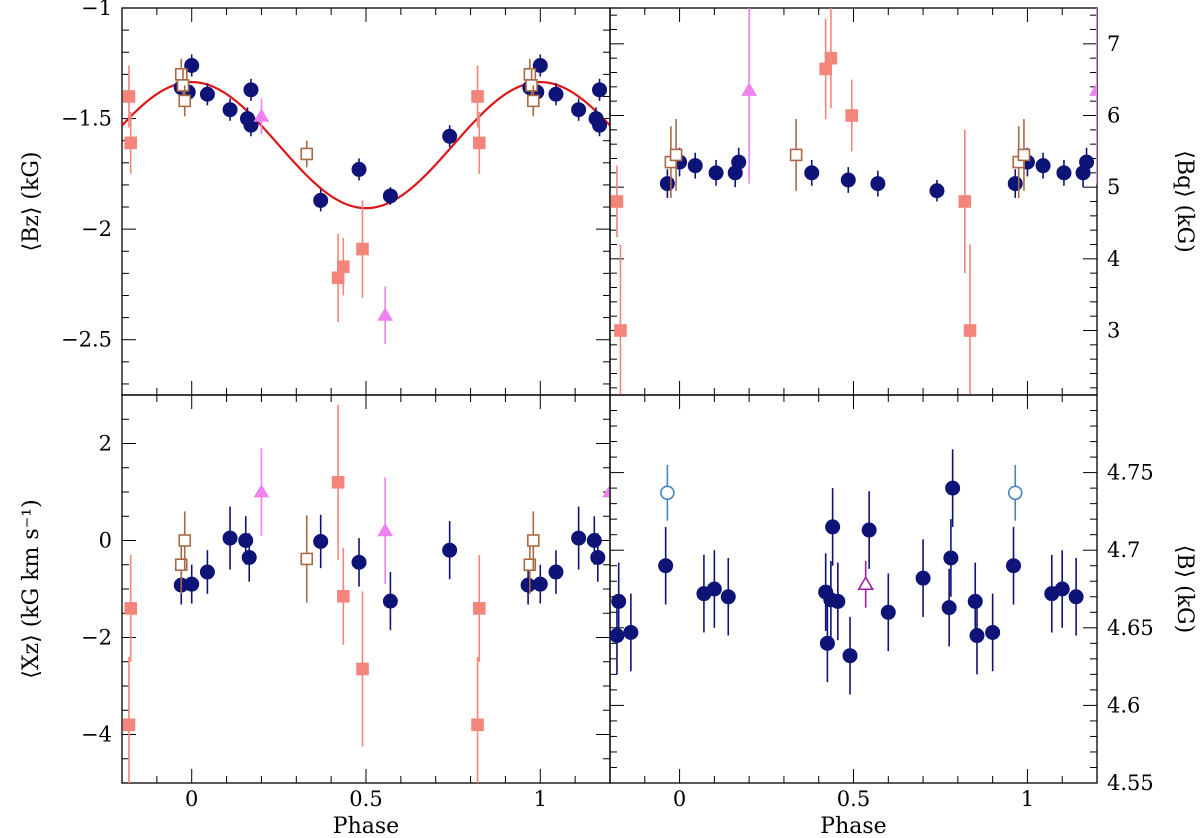 The width and height of the screenshot is (1200, 838). Describe the element at coordinates (919, 96) in the screenshot. I see `series-violet-triangles` at that location.